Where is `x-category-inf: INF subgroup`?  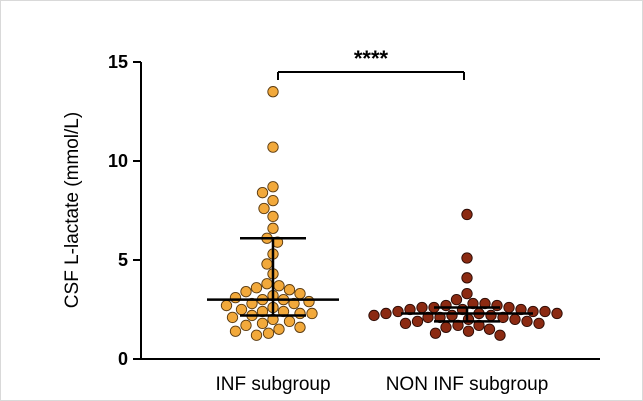
x-category-inf: INF subgroup is located at coordinates (272, 384).